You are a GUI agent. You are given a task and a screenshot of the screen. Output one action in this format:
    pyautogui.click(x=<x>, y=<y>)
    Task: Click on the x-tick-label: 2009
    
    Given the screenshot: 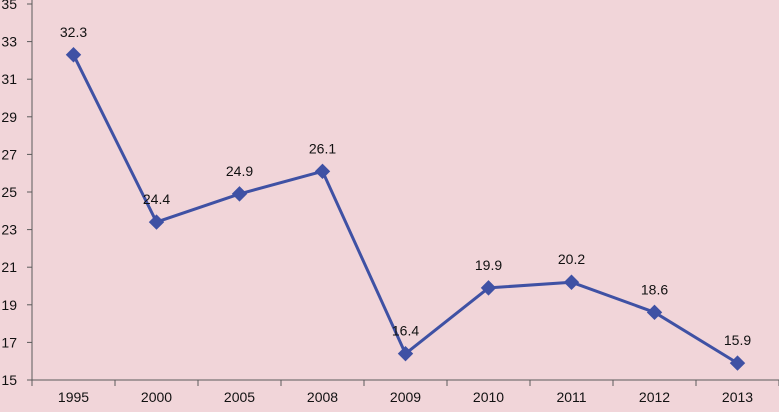 What is the action you would take?
    pyautogui.click(x=405, y=397)
    